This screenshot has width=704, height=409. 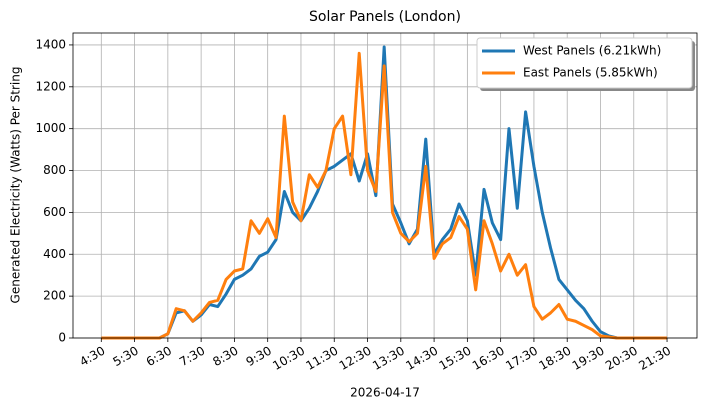 What do you see at coordinates (421, 358) in the screenshot?
I see `x-tick-label: 14:30` at bounding box center [421, 358].